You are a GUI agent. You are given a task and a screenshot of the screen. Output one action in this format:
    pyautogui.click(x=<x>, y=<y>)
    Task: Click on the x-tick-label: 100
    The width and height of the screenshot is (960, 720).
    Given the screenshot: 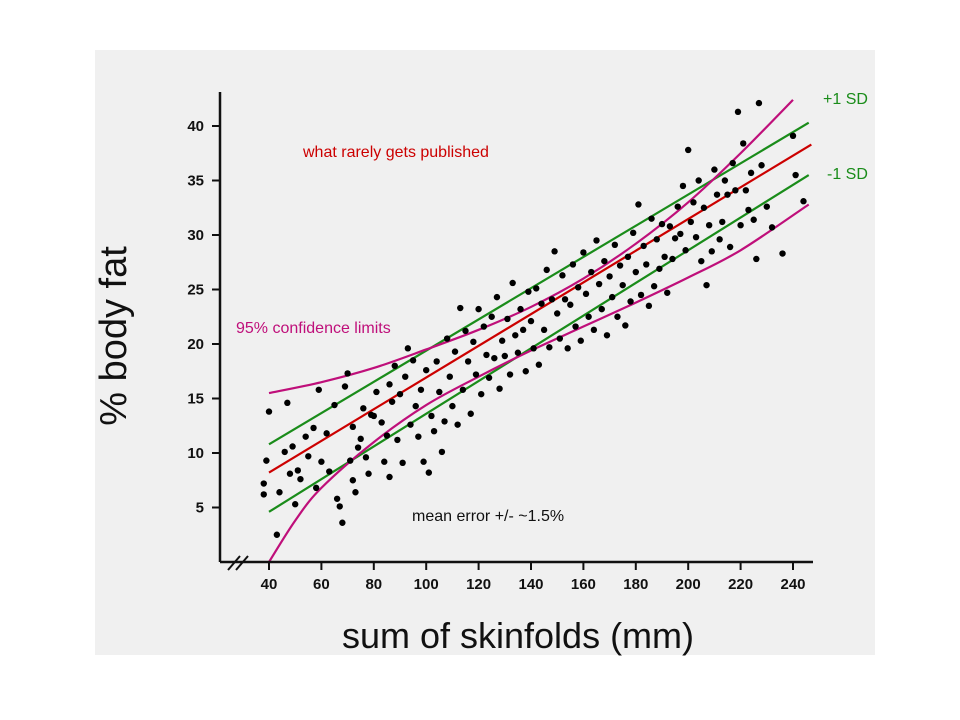 What is the action you would take?
    pyautogui.click(x=426, y=584)
    